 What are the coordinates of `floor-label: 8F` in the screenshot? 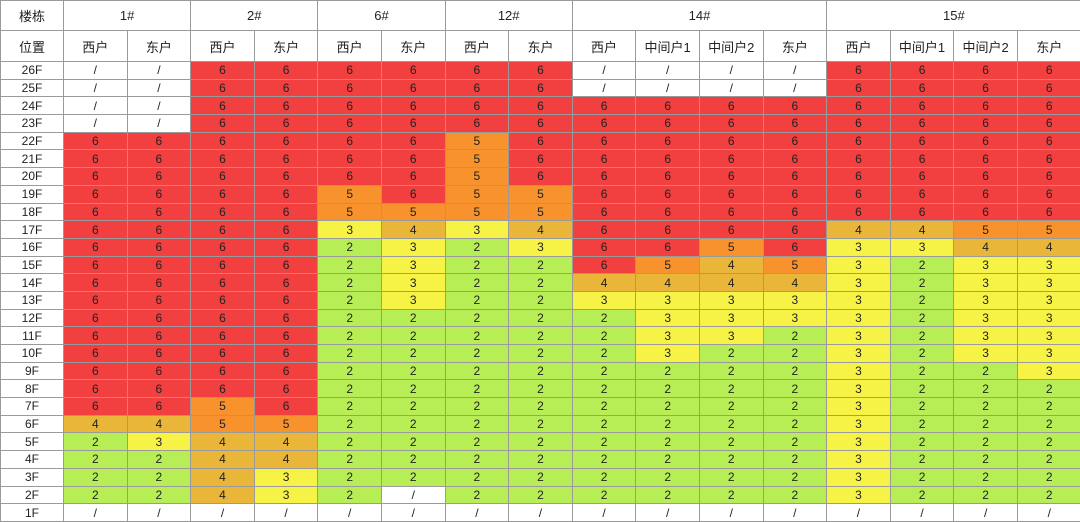 It's located at (32, 389).